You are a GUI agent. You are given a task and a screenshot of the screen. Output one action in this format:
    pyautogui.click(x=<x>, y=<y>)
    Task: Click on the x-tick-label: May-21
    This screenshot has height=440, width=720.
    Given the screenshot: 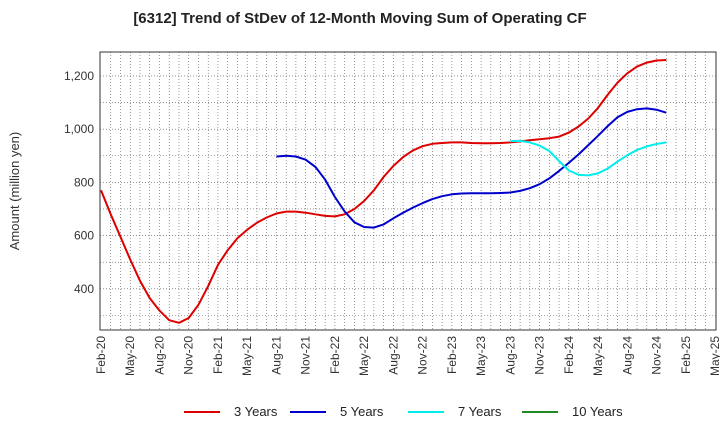 What is the action you would take?
    pyautogui.click(x=247, y=356)
    